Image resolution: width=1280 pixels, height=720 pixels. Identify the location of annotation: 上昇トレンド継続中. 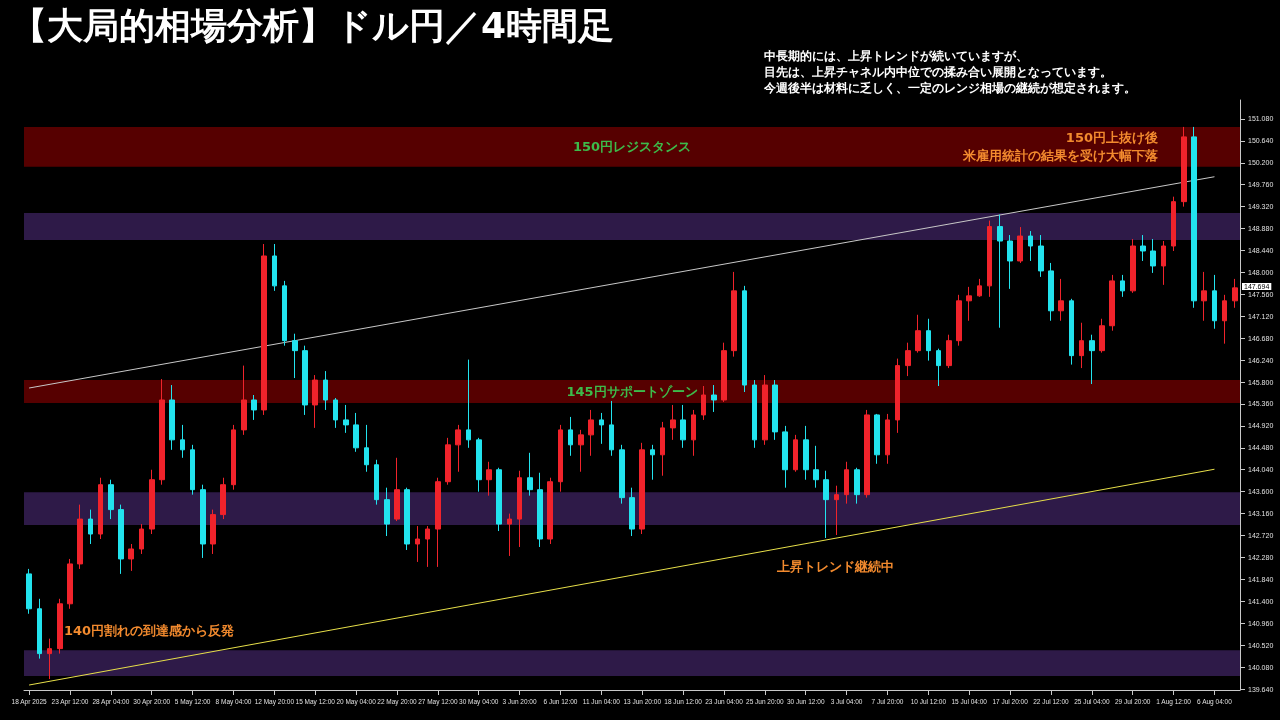
(835, 566).